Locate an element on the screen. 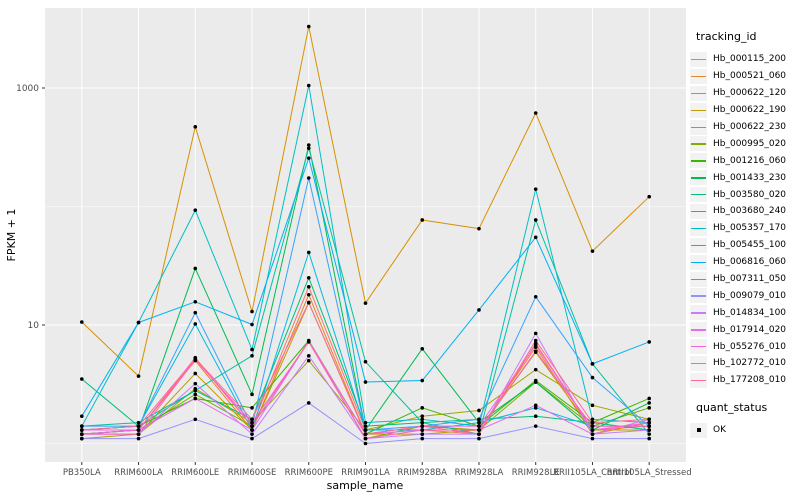  quant-ok-point-icon is located at coordinates (698, 430).